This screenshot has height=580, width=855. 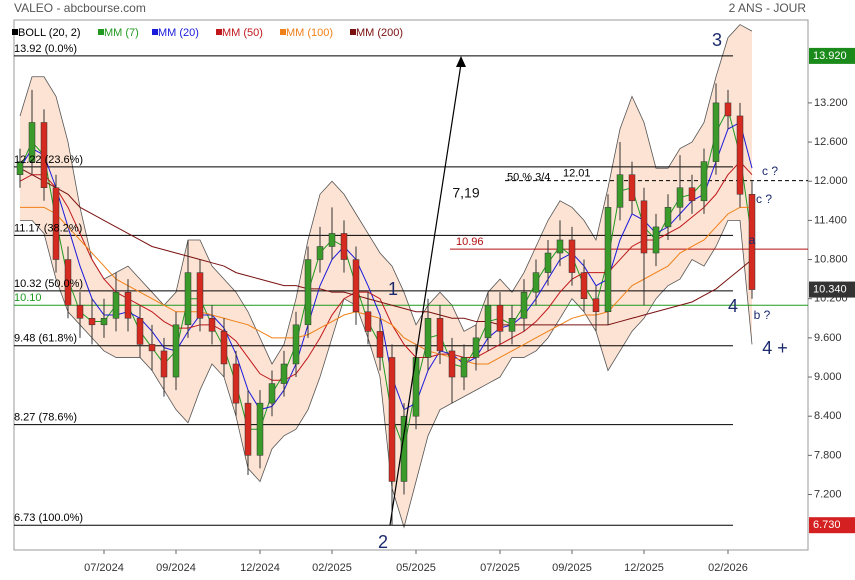 What do you see at coordinates (242, 33) in the screenshot?
I see `legend-label: MM (50)` at bounding box center [242, 33].